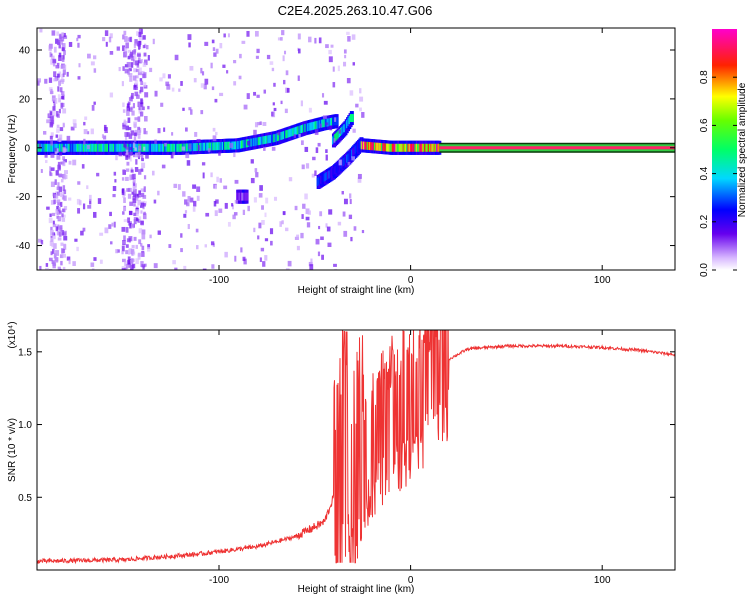  I want to click on colorbar-tick-label: 0.8, so click(704, 77).